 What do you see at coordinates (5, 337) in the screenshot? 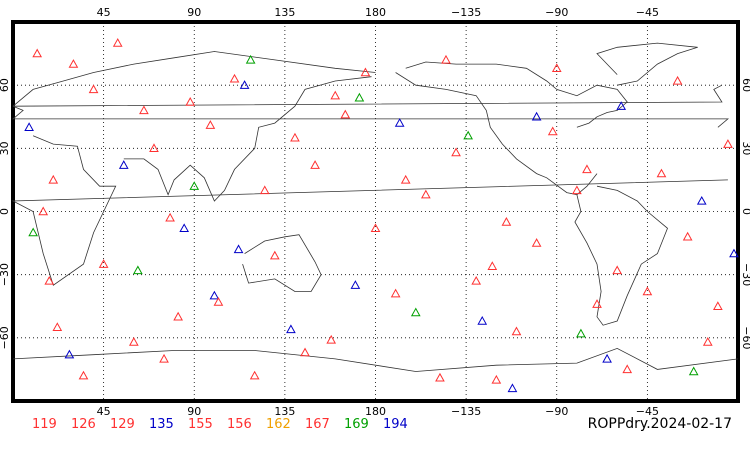
I see `lat-tick-label-left: −60` at bounding box center [5, 337].